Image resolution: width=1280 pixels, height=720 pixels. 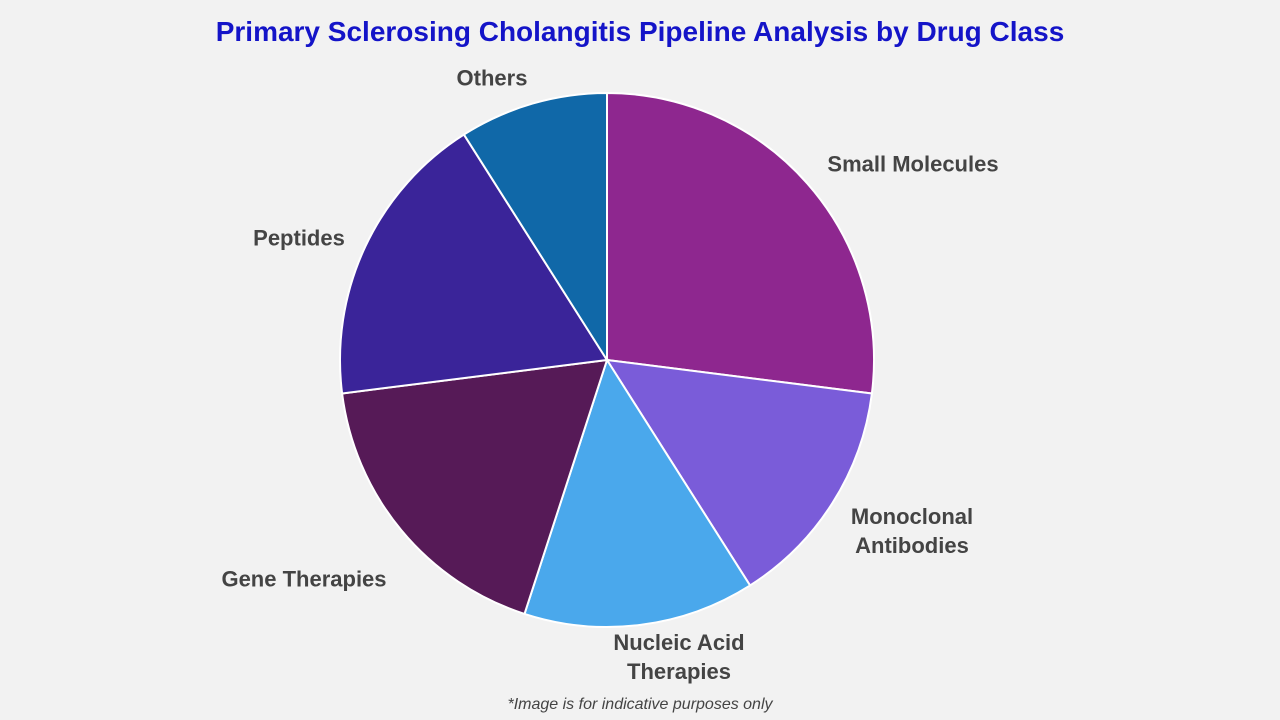 I want to click on slice-label: Nucleic Acid Therapies, so click(x=679, y=657).